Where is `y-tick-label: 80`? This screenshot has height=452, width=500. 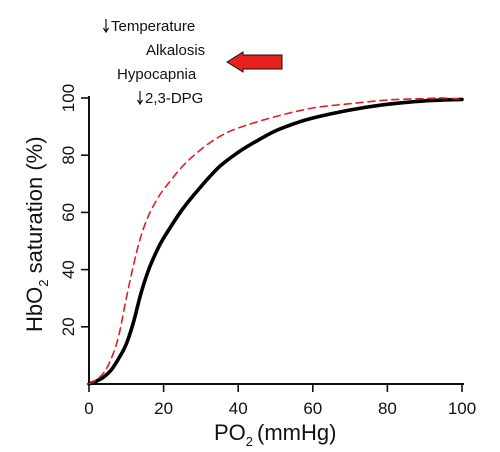 y-tick-label: 80 is located at coordinates (68, 155).